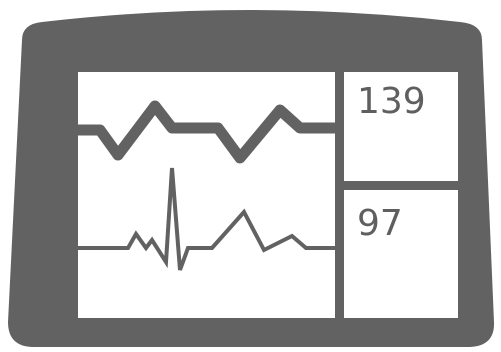 The image size is (501, 352). Describe the element at coordinates (391, 101) in the screenshot. I see `top-vital-readout: 139` at that location.